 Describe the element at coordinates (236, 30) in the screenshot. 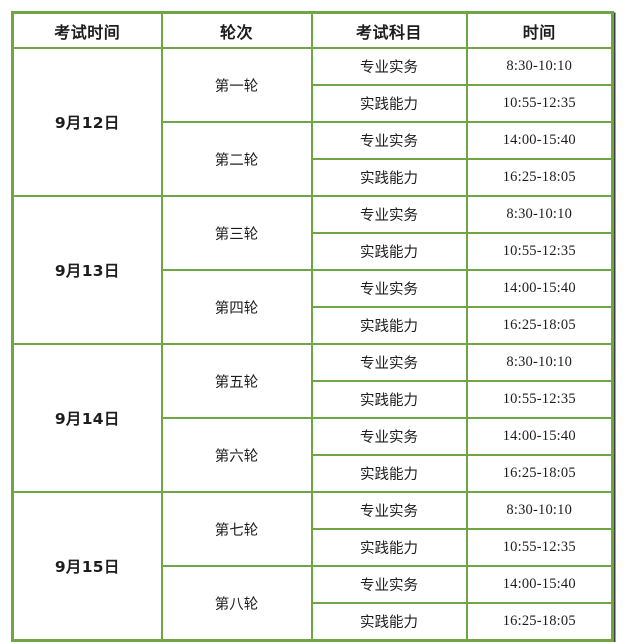

I see `column-header-round: 轮次` at that location.